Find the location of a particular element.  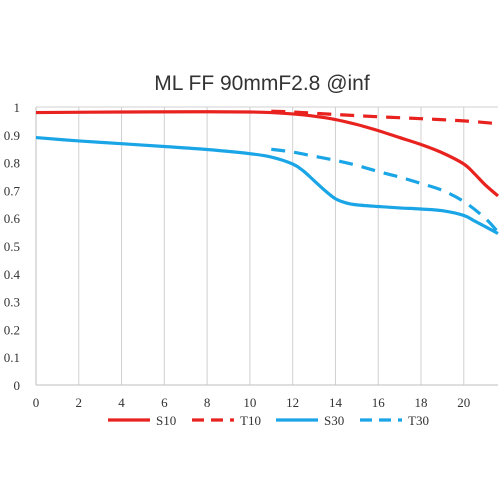

y-tick-label: 0.5 is located at coordinates (12, 246).